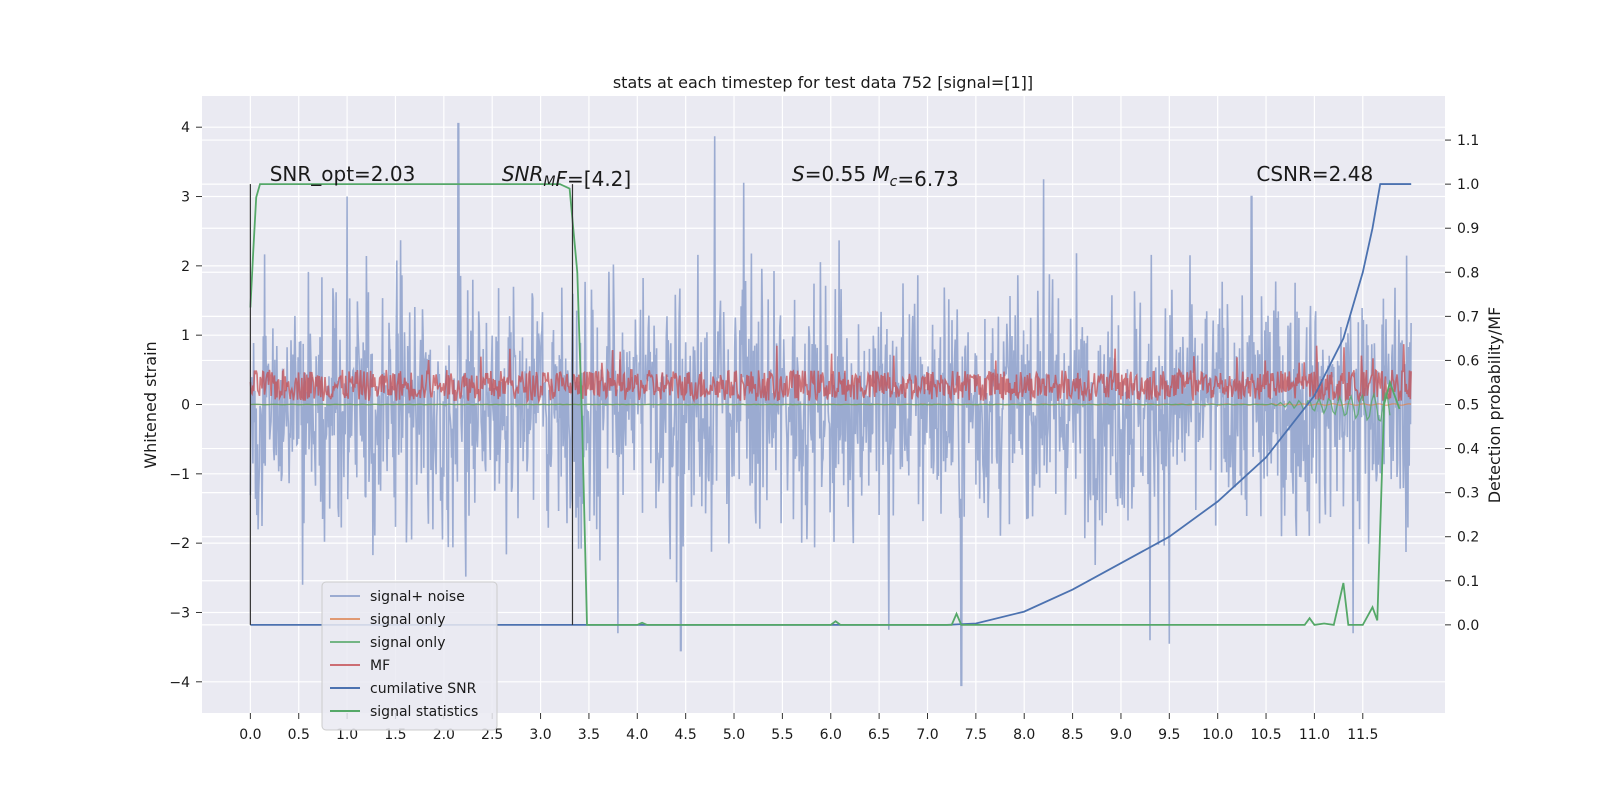 The width and height of the screenshot is (1600, 800). Describe the element at coordinates (1468, 582) in the screenshot. I see `y-tick-label-right: 0.1` at that location.